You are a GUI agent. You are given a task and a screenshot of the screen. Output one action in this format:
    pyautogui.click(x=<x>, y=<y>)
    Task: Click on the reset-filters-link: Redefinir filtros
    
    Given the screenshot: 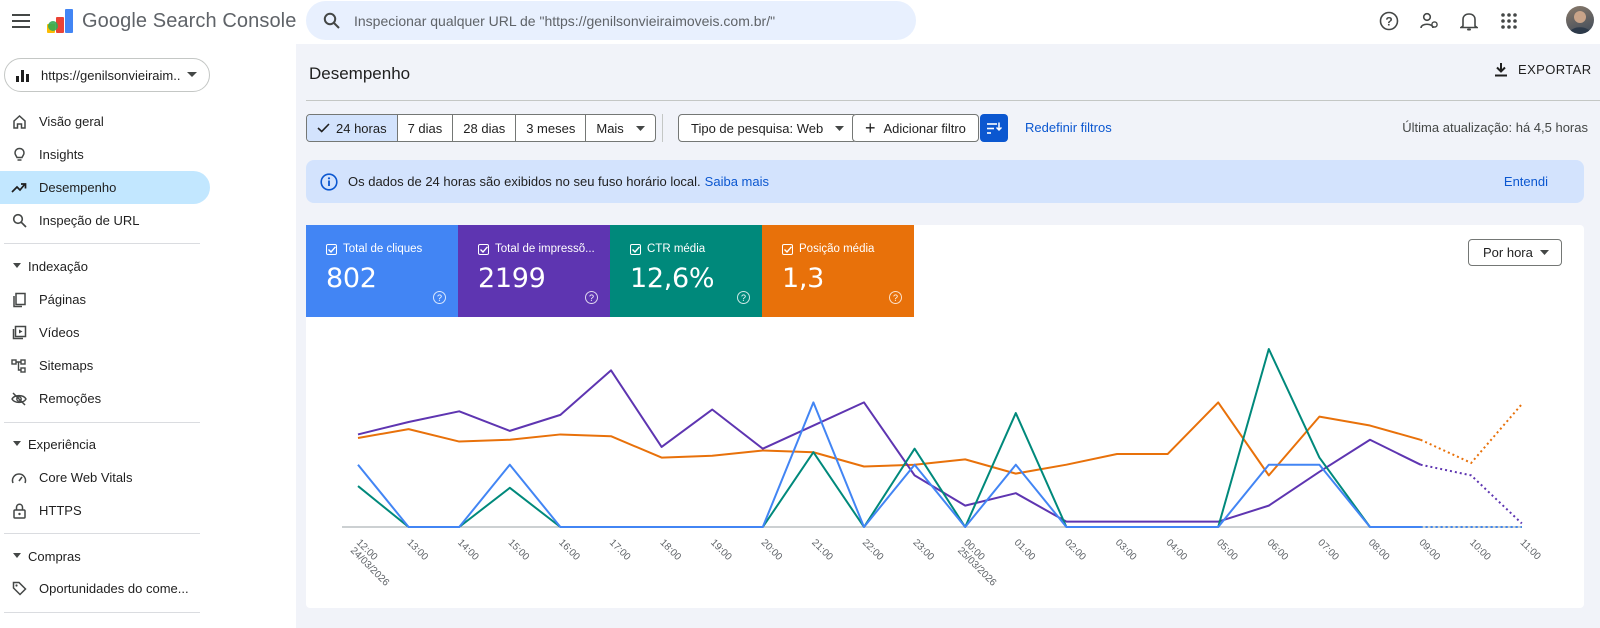 What is the action you would take?
    pyautogui.click(x=1068, y=127)
    